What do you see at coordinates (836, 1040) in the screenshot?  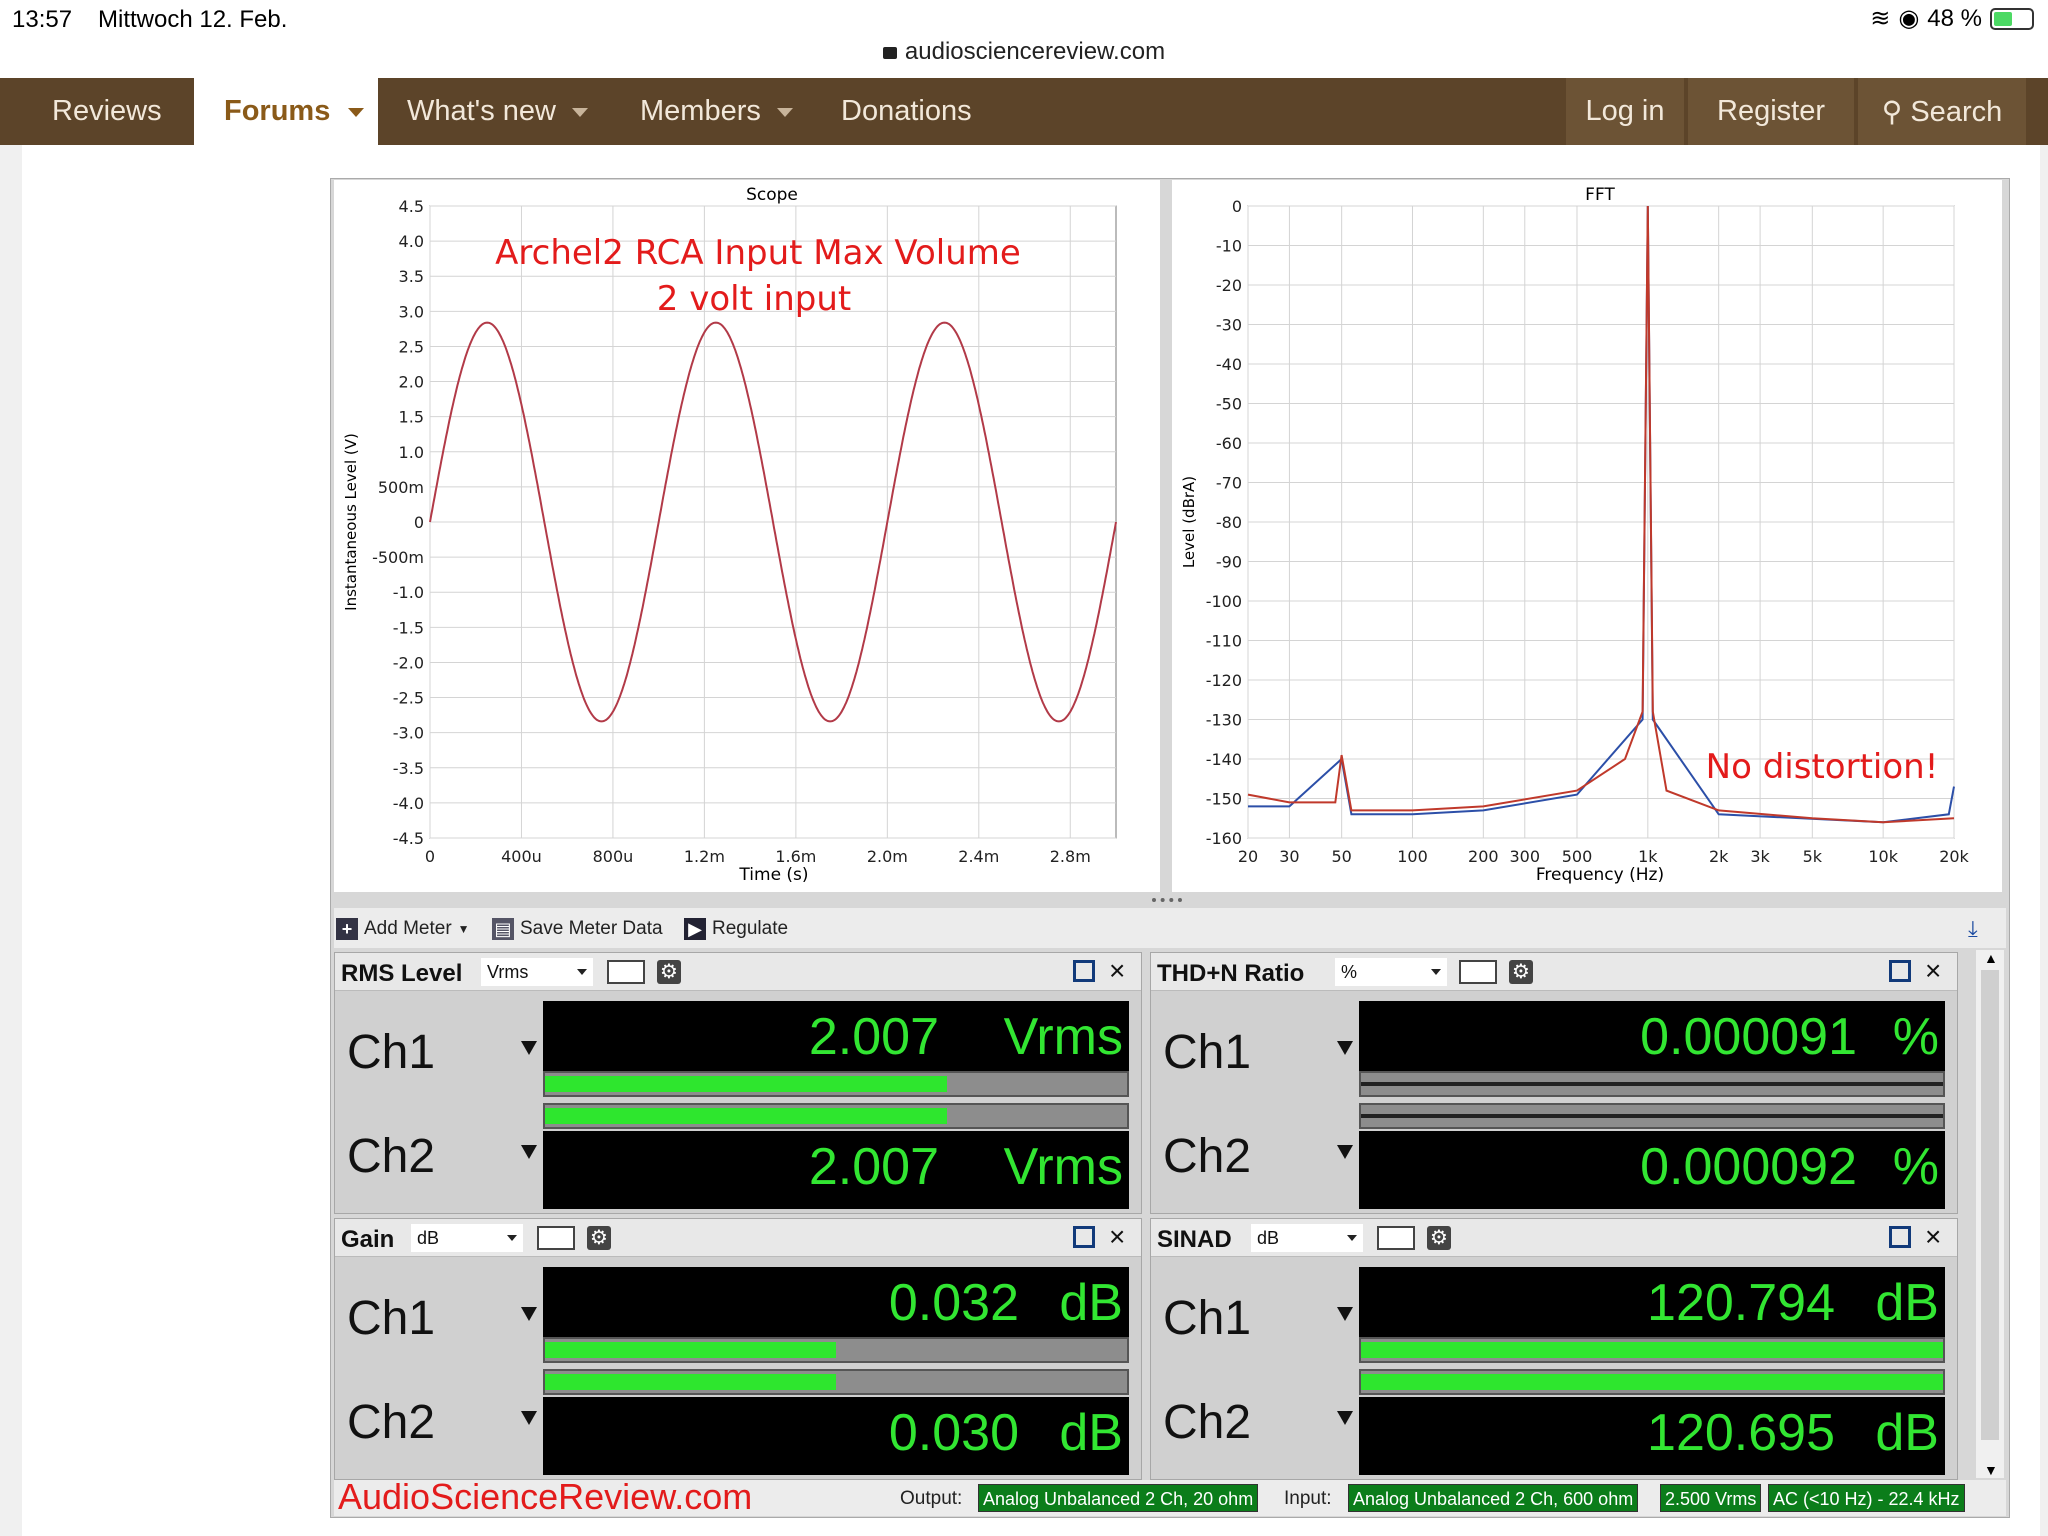 I see `ch1-readout: 2.007 Vrms` at bounding box center [836, 1040].